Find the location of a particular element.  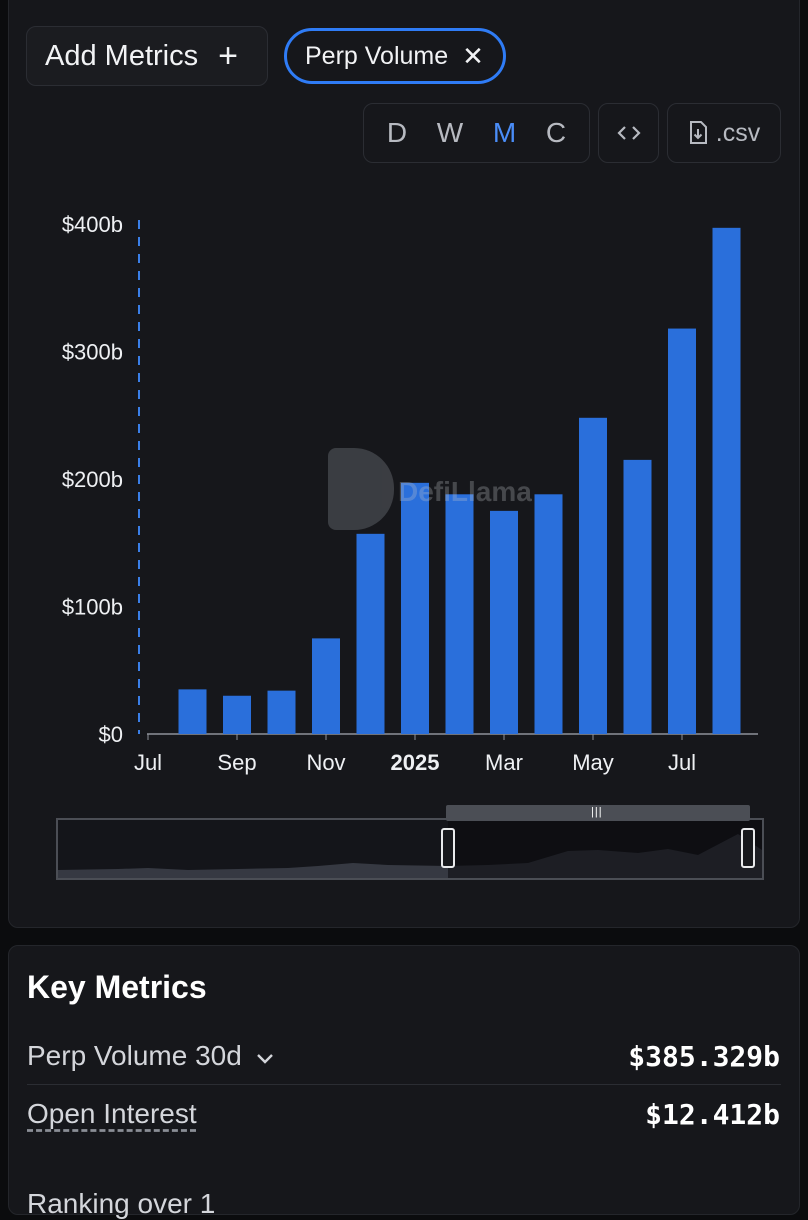

navigator-drag-bar is located at coordinates (598, 813).